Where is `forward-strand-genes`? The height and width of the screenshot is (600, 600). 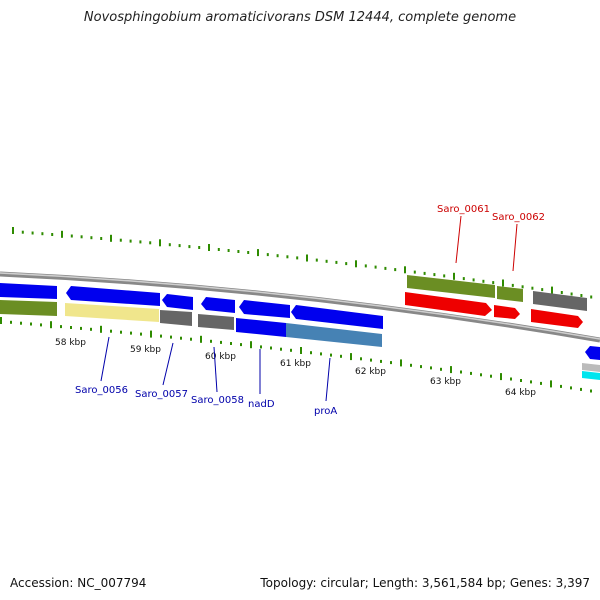
forward-strand-genes is located at coordinates (496, 301).